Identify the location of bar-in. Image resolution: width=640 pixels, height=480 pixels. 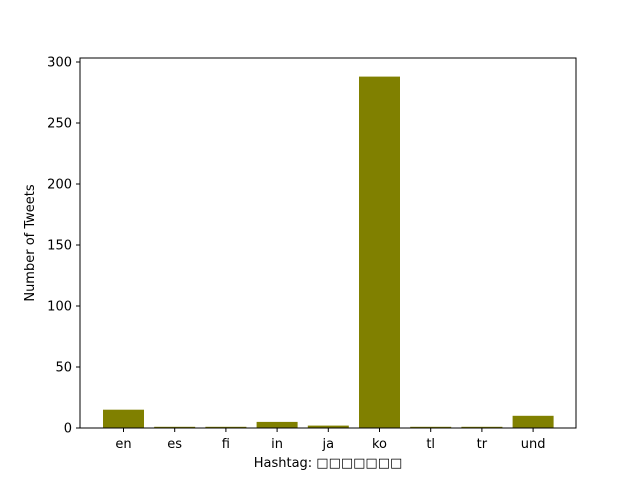
(277, 424).